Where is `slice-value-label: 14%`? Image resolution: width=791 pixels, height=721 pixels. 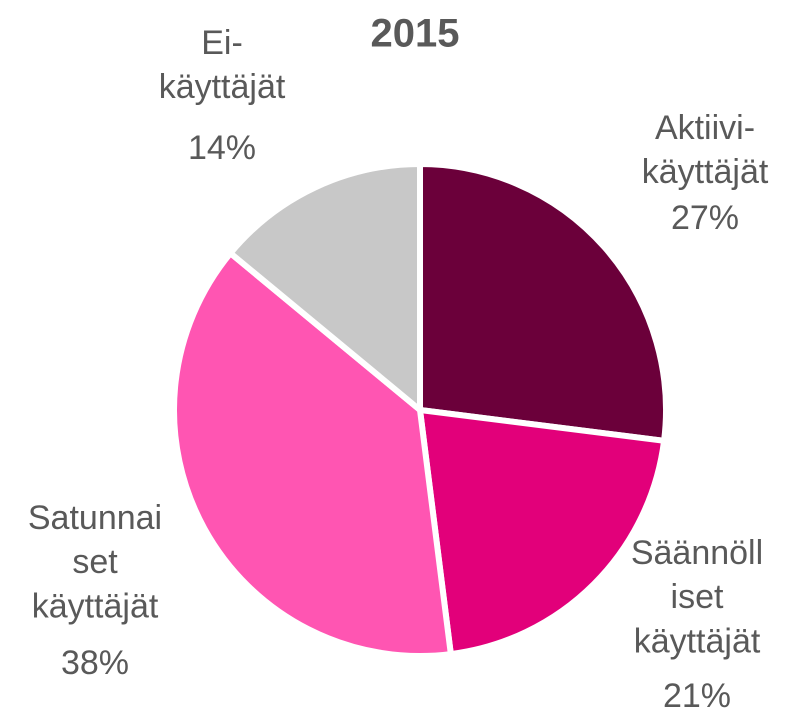
slice-value-label: 14% is located at coordinates (222, 148).